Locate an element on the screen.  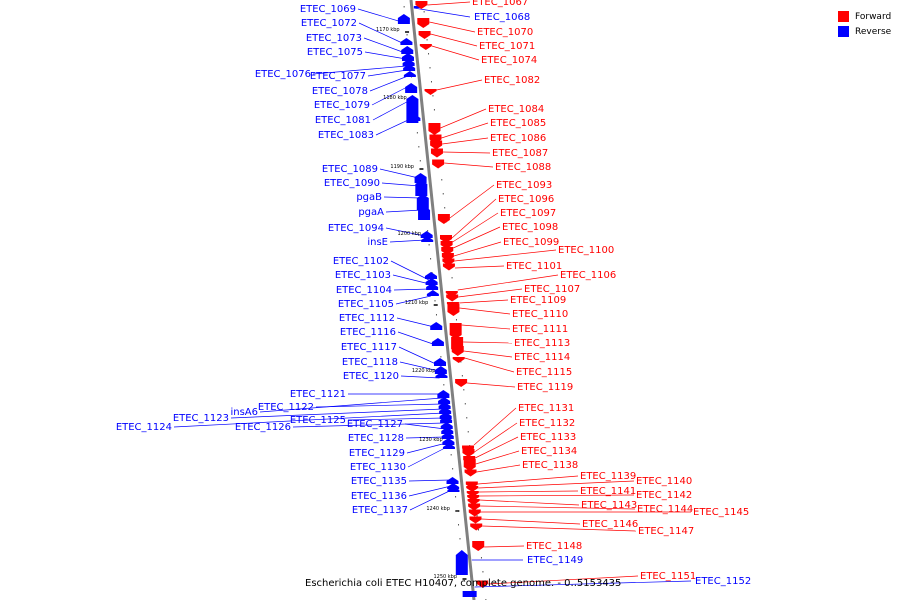
reverse-gene-label: ETEC_1083 is located at coordinates (346, 135).